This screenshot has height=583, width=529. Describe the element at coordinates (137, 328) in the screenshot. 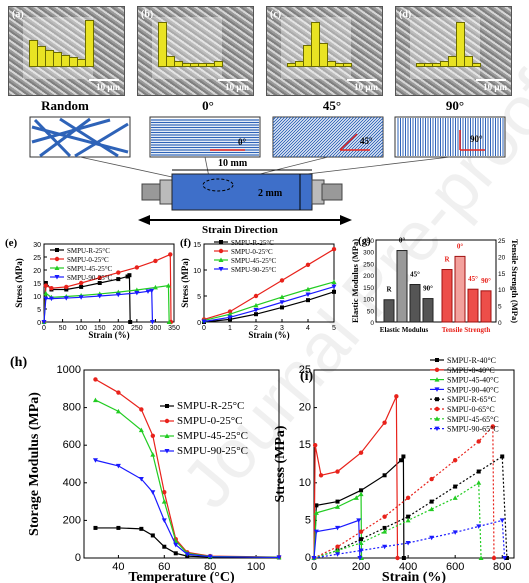

I see `x-tick-label: 250` at that location.